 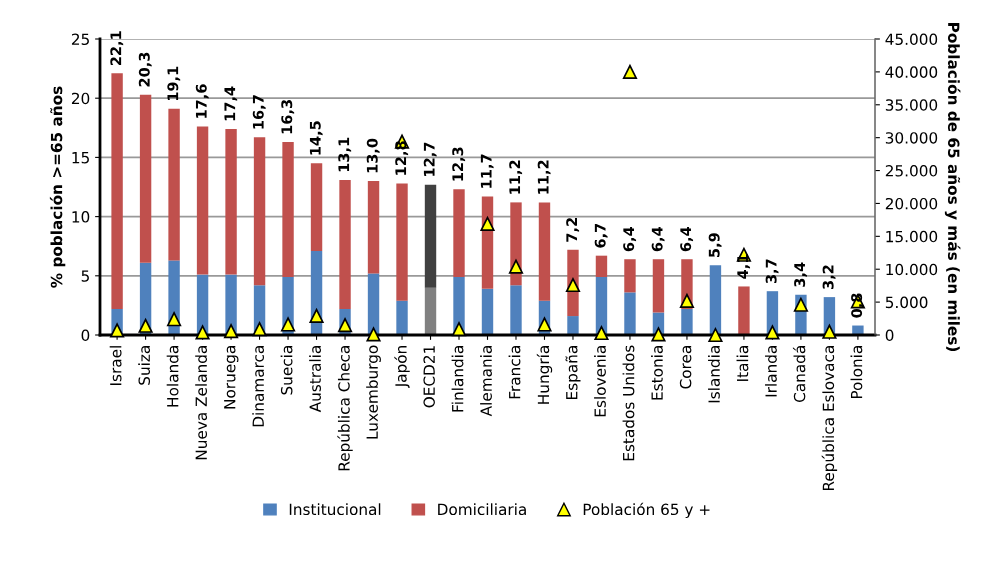 What do you see at coordinates (829, 418) in the screenshot?
I see `x-tick-label: República Eslovaca` at bounding box center [829, 418].